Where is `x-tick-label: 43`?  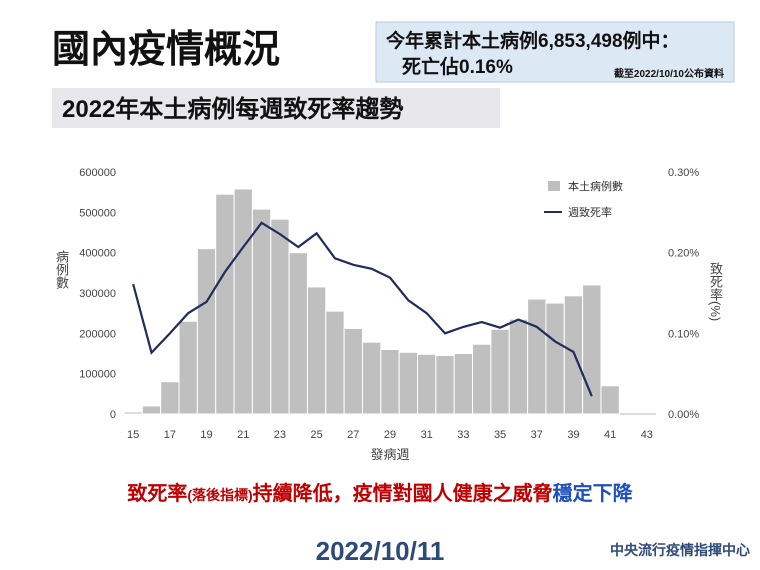 x-tick-label: 43 is located at coordinates (647, 435).